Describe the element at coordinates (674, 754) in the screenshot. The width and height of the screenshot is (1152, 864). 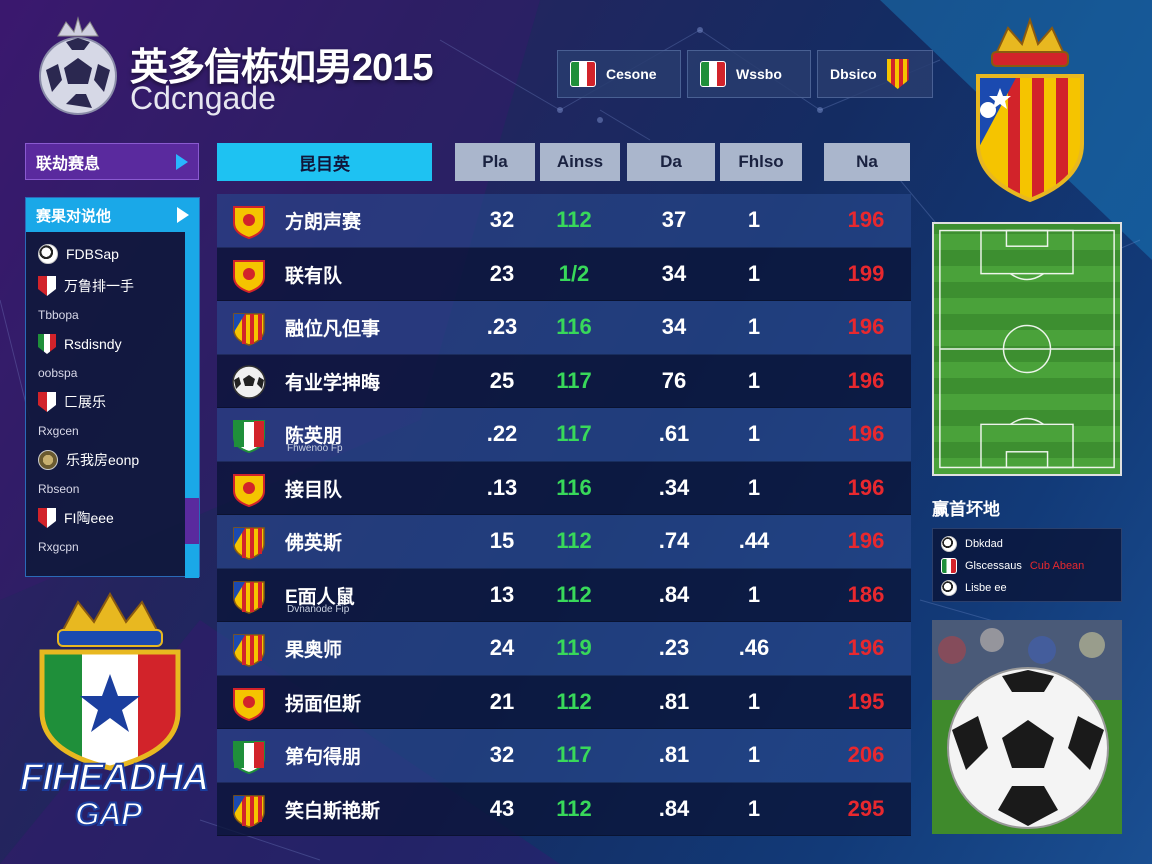
I see `cell-da: .81` at that location.